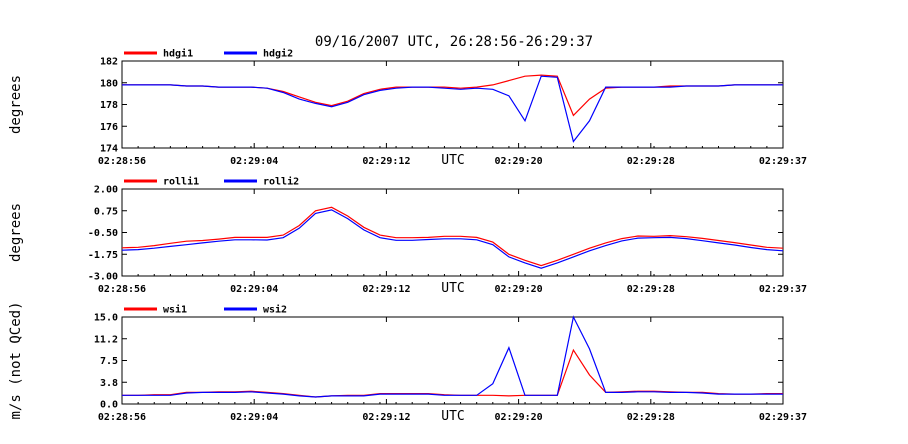  I want to click on series-line-rolli2, so click(452, 239).